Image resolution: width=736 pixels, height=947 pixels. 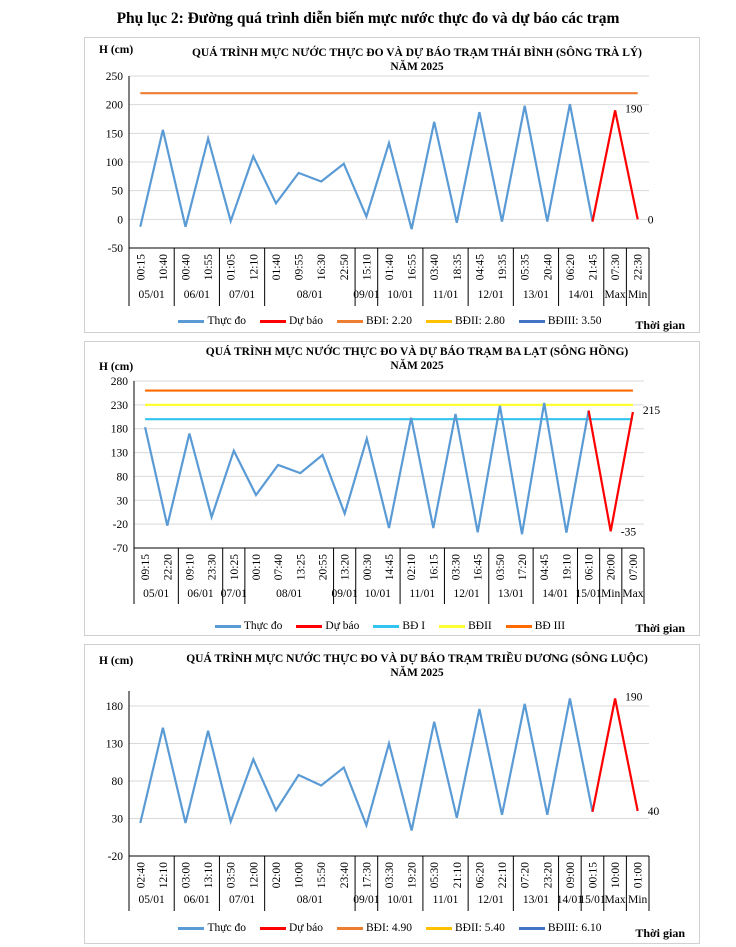 I want to click on y-tick-label: 250, so click(x=115, y=77).